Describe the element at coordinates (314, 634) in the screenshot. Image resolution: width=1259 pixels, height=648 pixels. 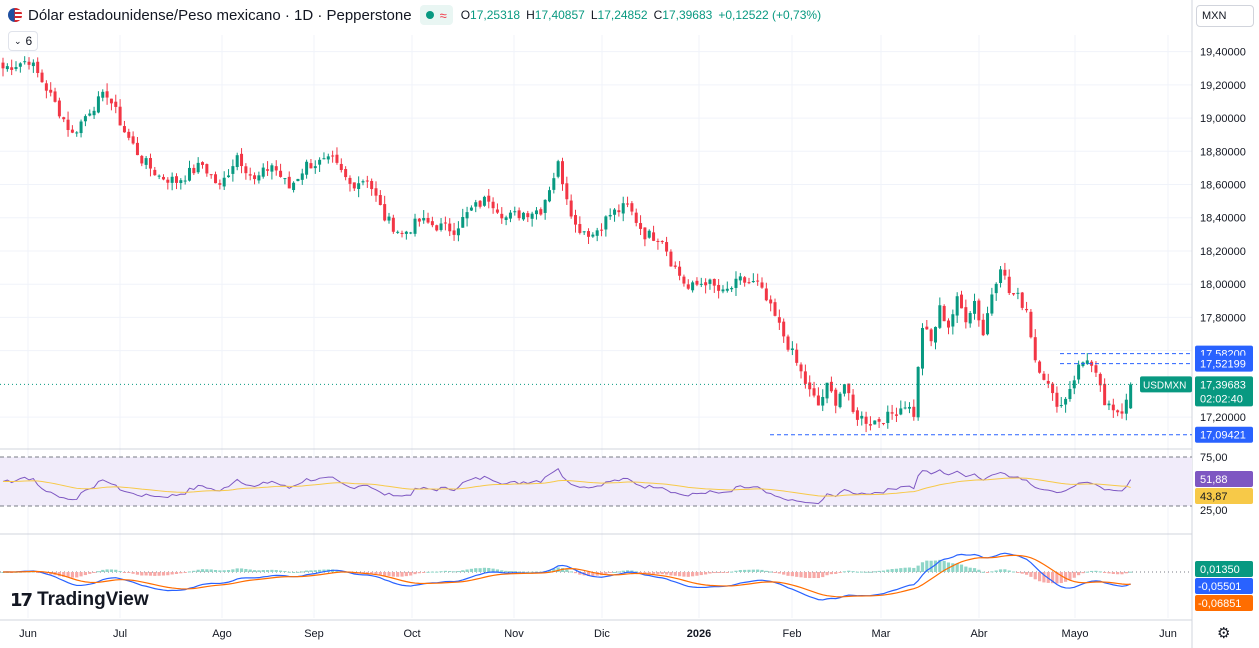
I see `time-tick-label: Sep` at that location.